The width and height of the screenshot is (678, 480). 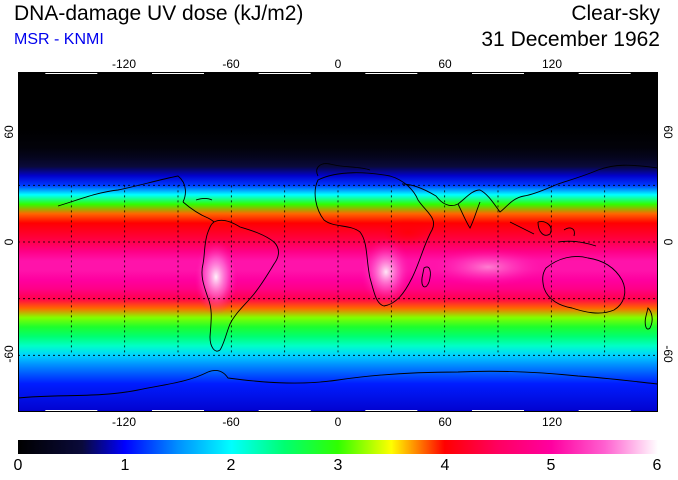 I want to click on lon-tick-top: -120, so click(x=124, y=64).